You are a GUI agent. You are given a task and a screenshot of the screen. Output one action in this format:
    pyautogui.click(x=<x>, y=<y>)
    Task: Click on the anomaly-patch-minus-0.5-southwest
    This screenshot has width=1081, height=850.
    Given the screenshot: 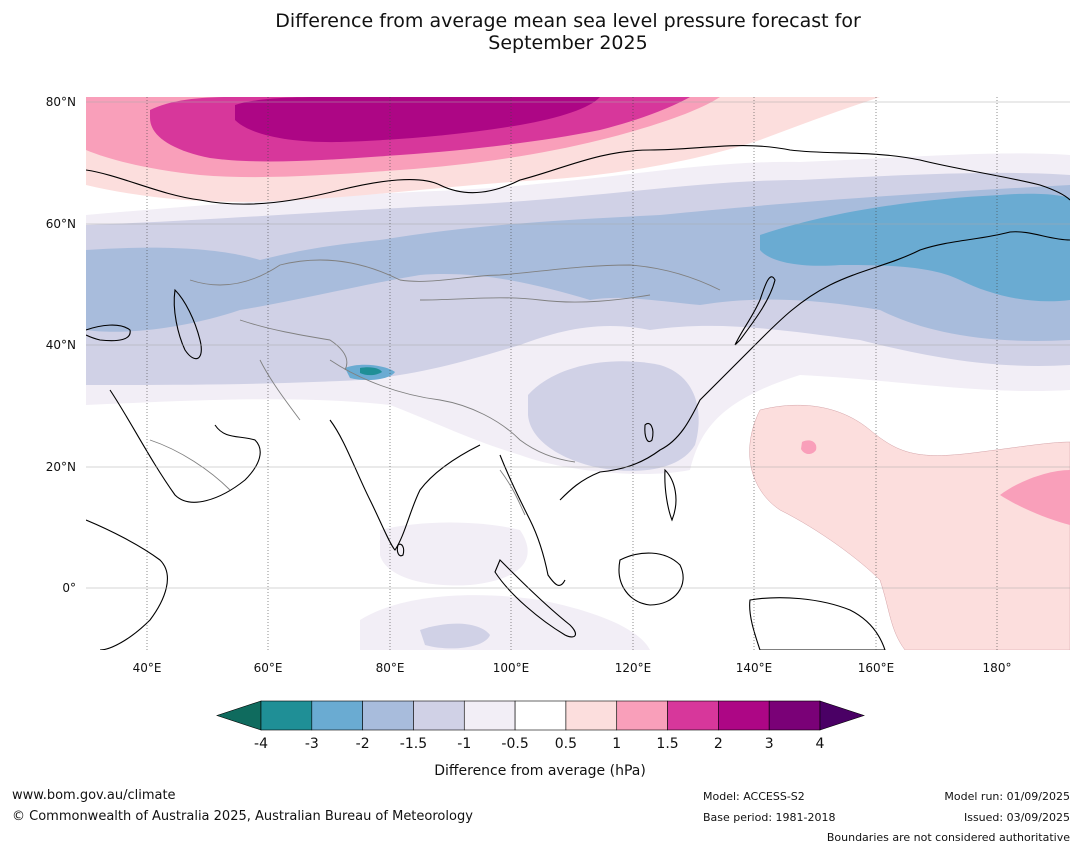 What is the action you would take?
    pyautogui.click(x=454, y=554)
    